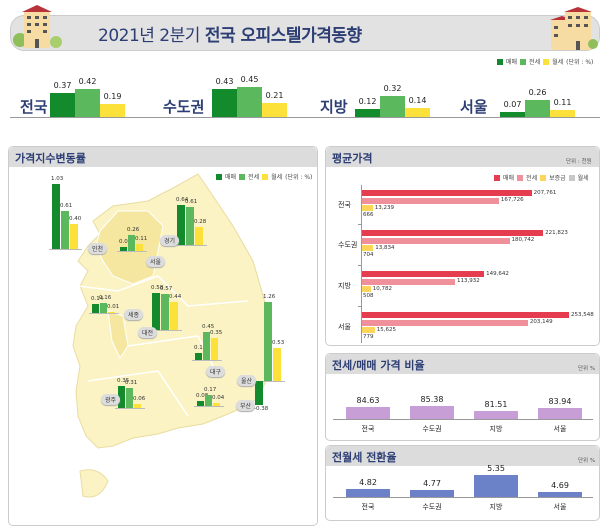  What do you see at coordinates (392, 88) in the screenshot?
I see `bar-value: 0.32` at bounding box center [392, 88].